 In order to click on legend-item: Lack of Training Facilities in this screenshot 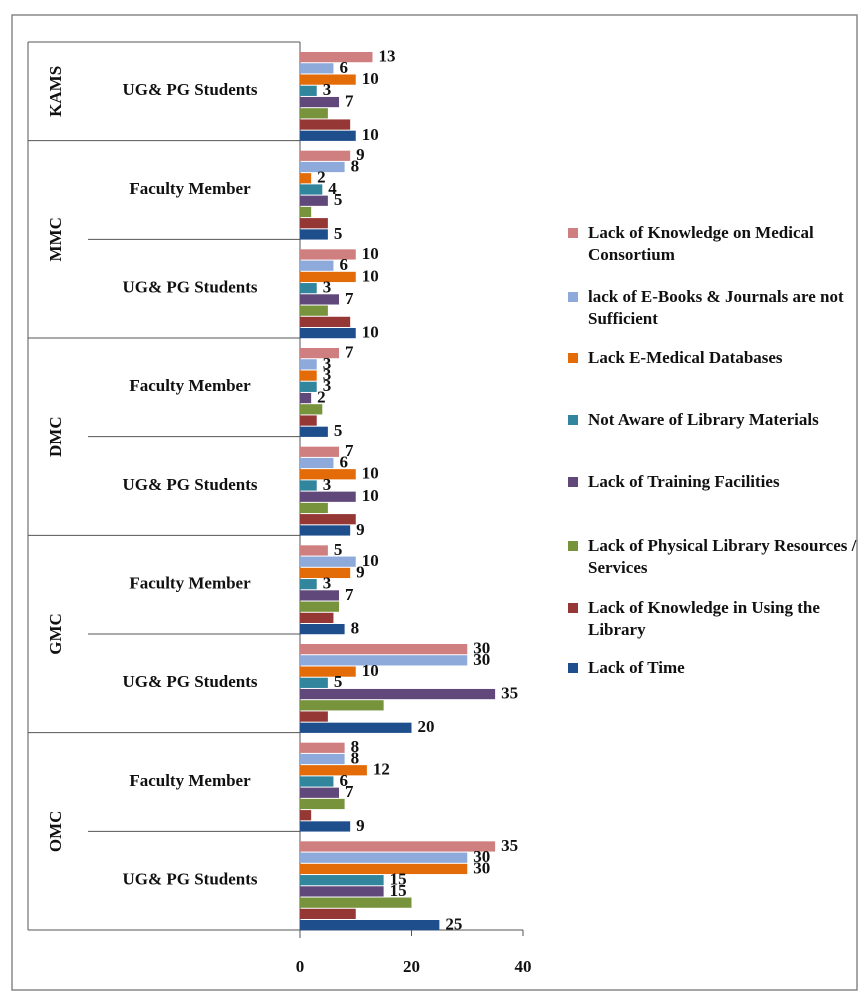, I will do `click(713, 482)`.